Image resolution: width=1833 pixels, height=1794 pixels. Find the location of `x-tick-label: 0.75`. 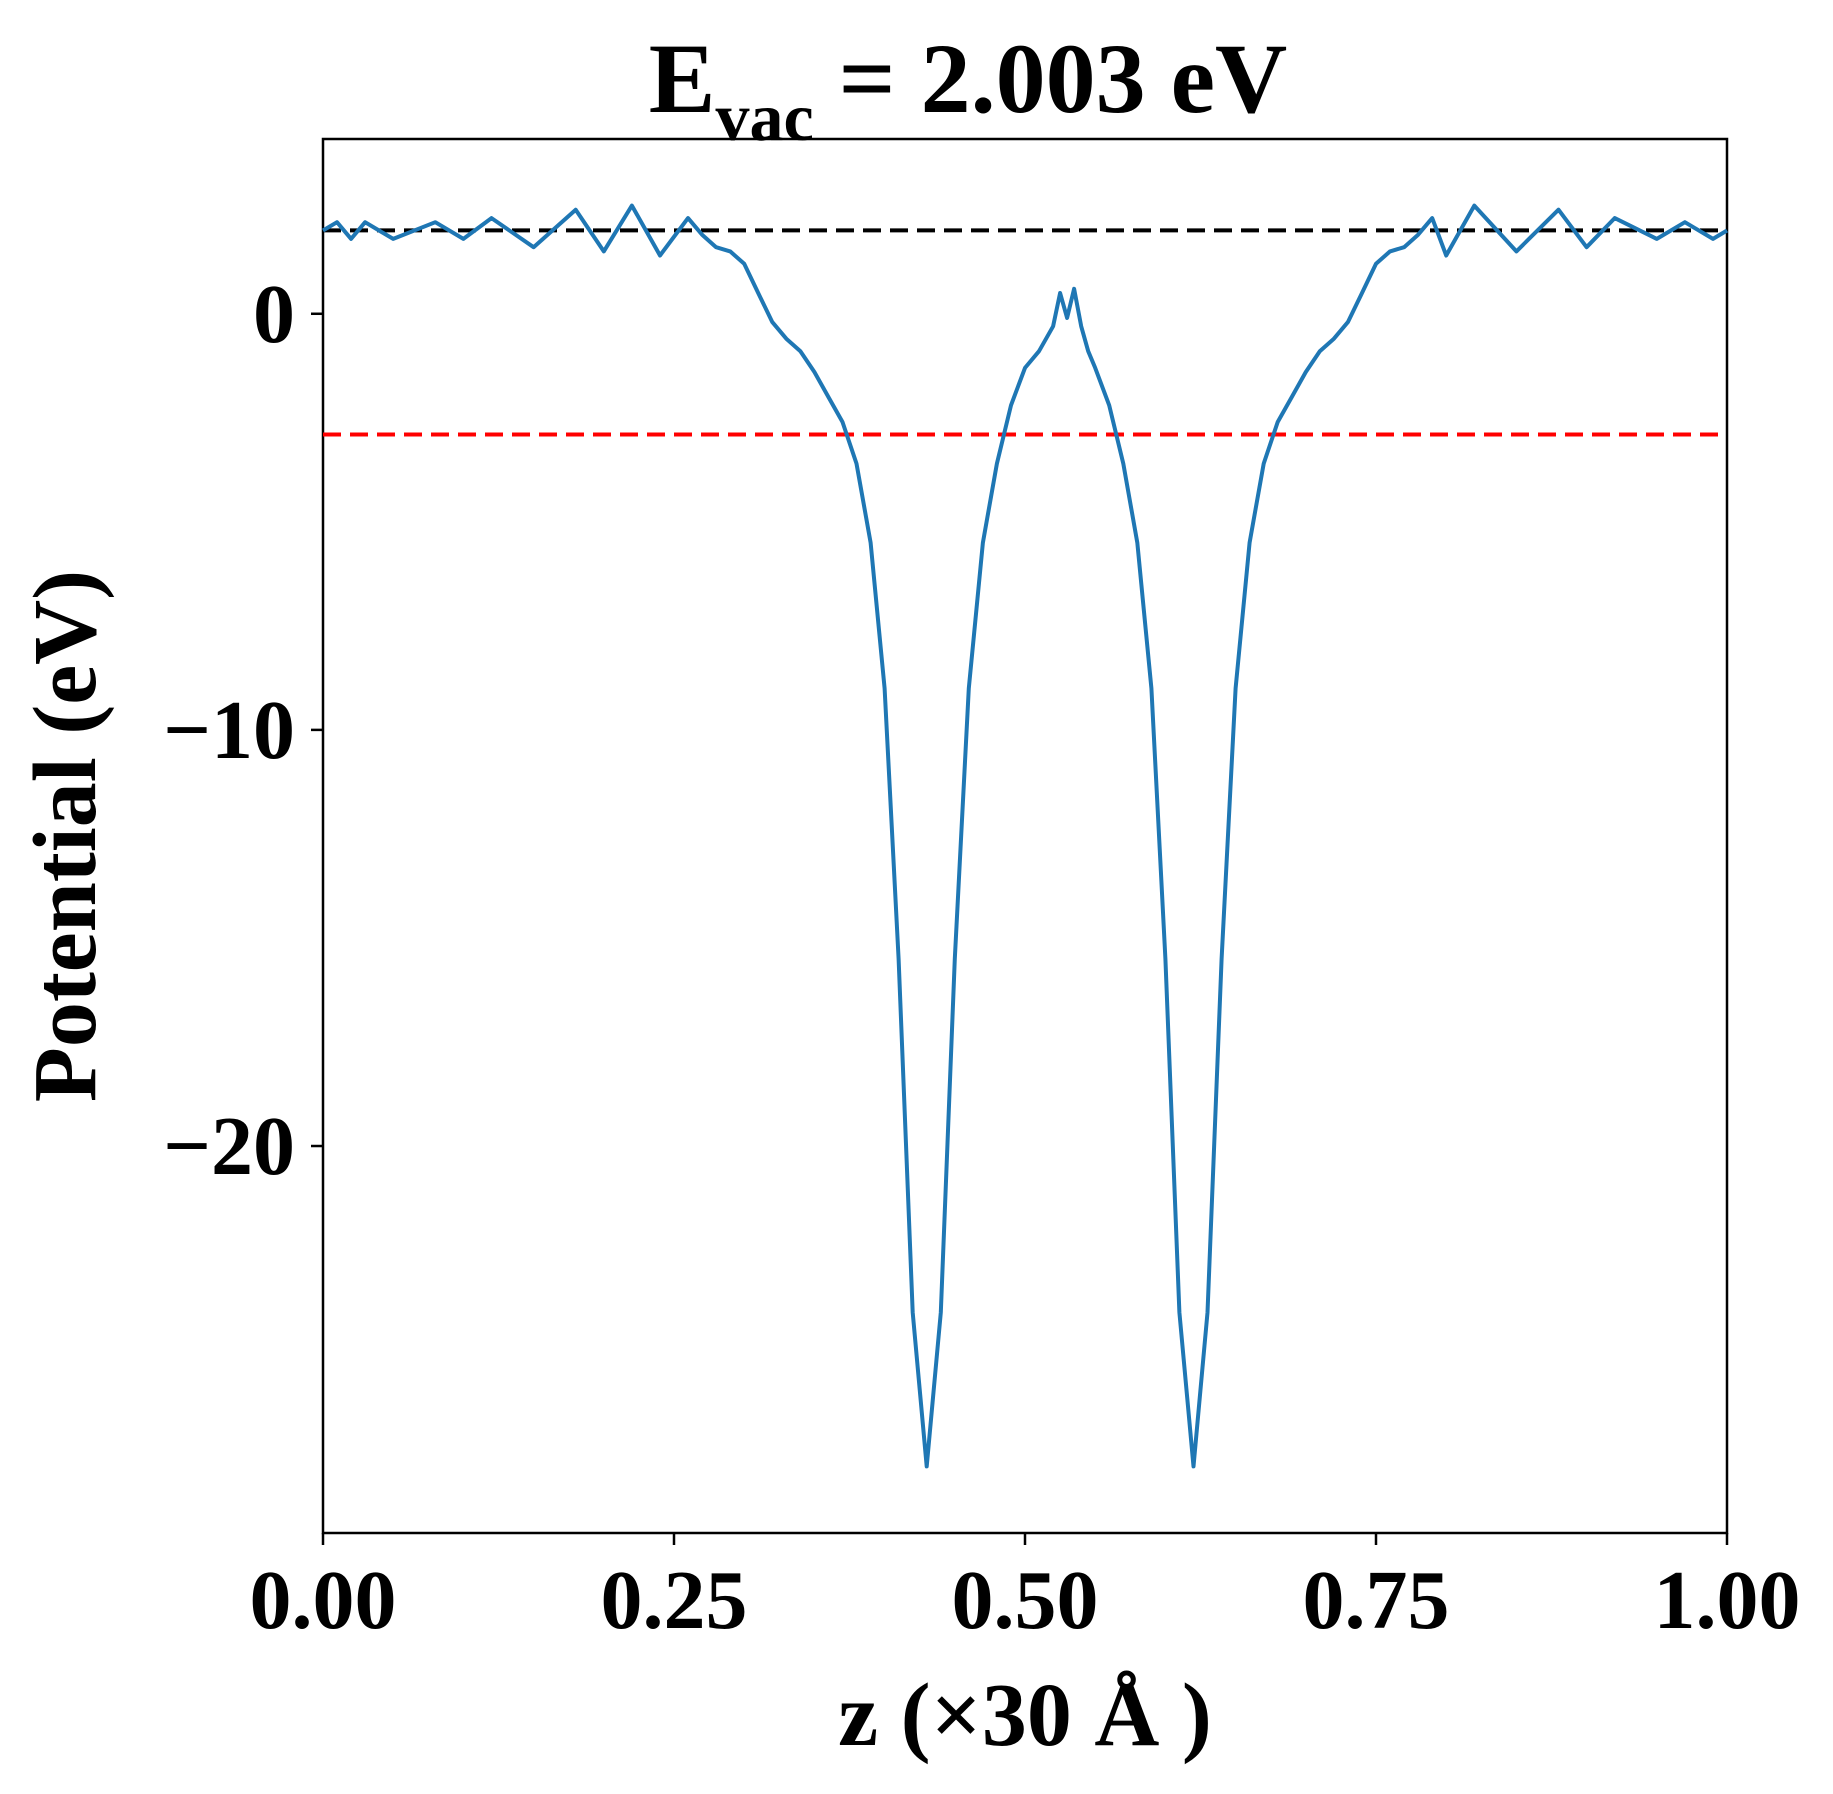

x-tick-label: 0.75 is located at coordinates (1376, 1600).